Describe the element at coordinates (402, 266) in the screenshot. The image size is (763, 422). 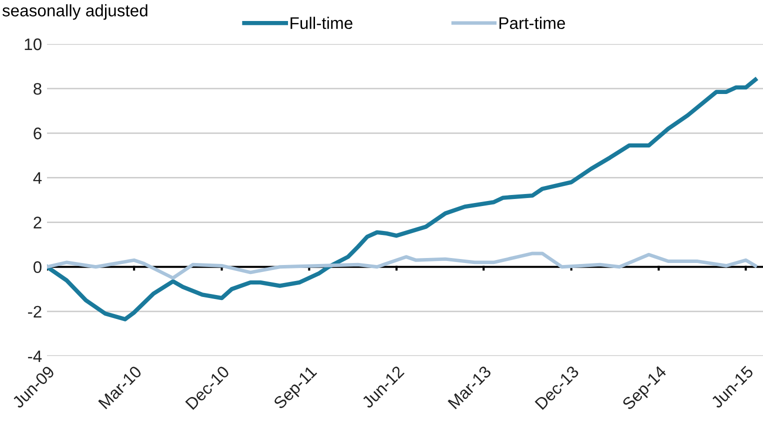
I see `line-series` at that location.